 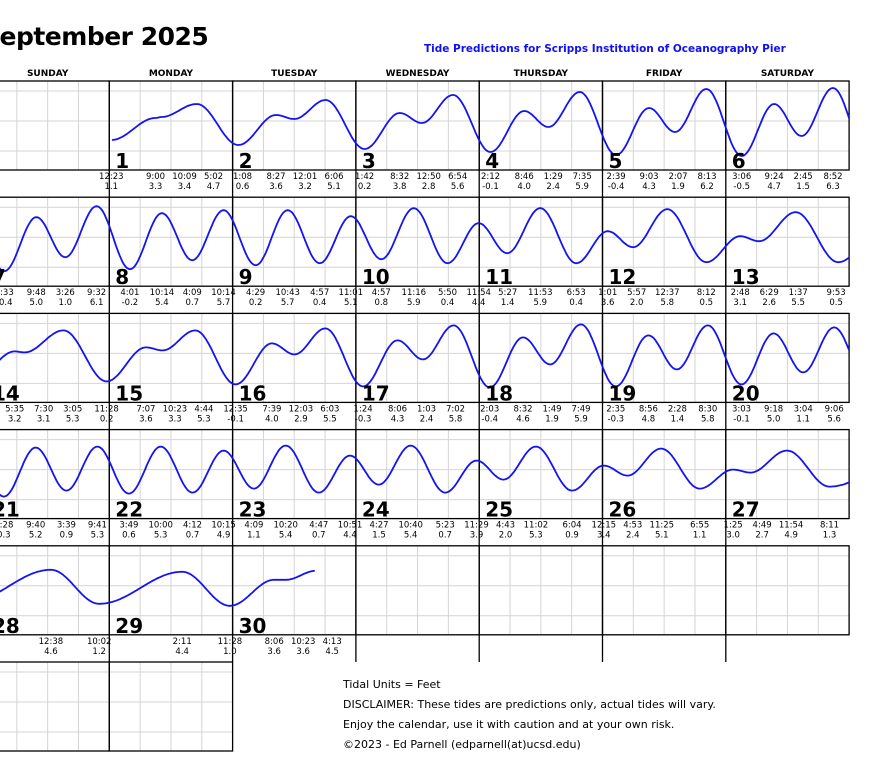 I want to click on tide-height: 6.3, so click(x=833, y=187).